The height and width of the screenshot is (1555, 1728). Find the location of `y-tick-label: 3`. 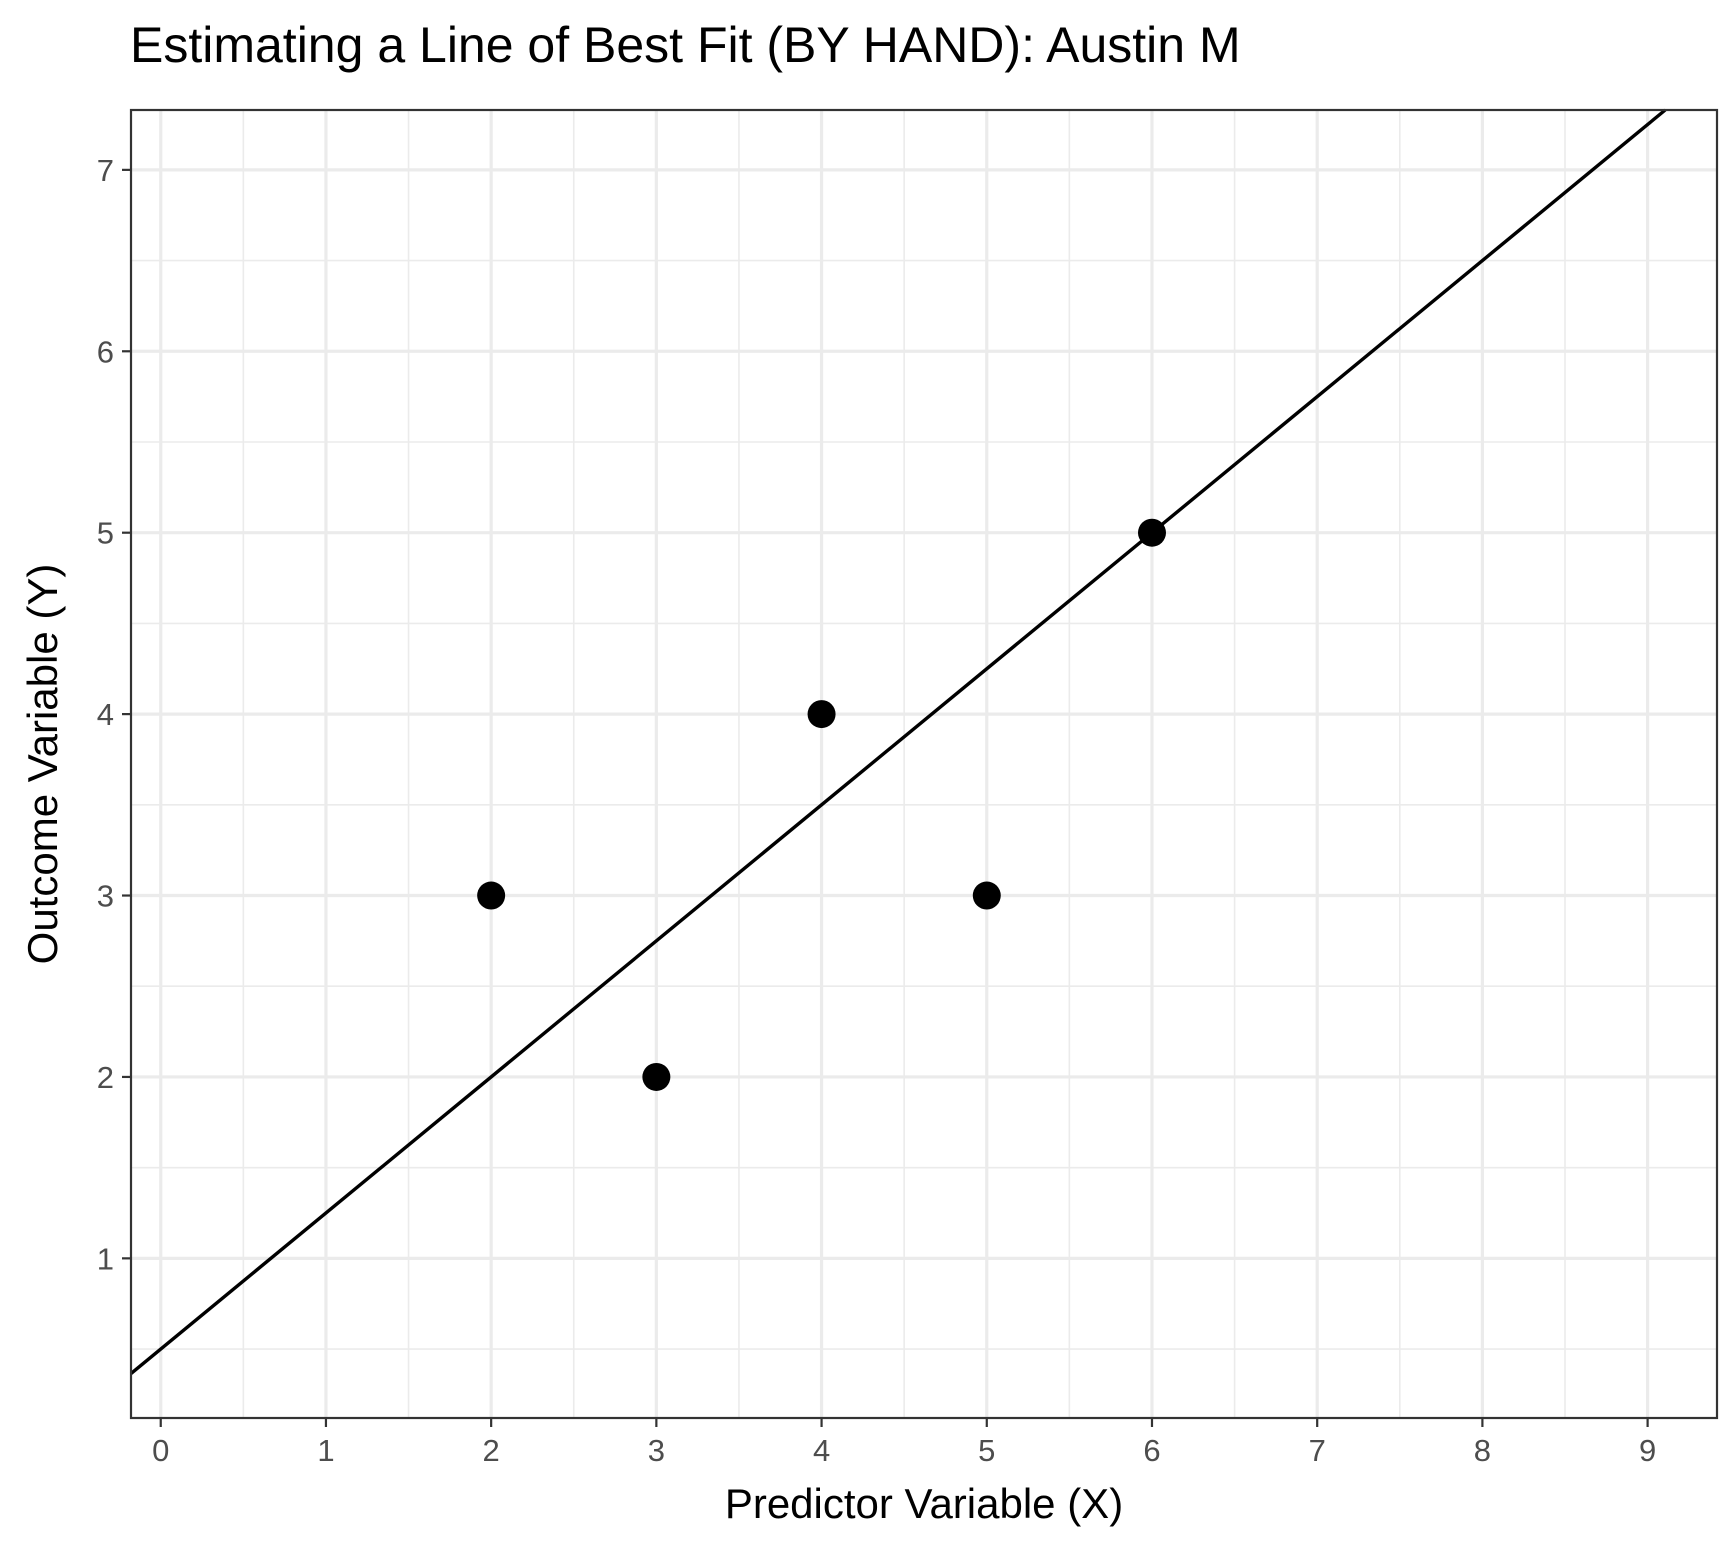

y-tick-label: 3 is located at coordinates (105, 896).